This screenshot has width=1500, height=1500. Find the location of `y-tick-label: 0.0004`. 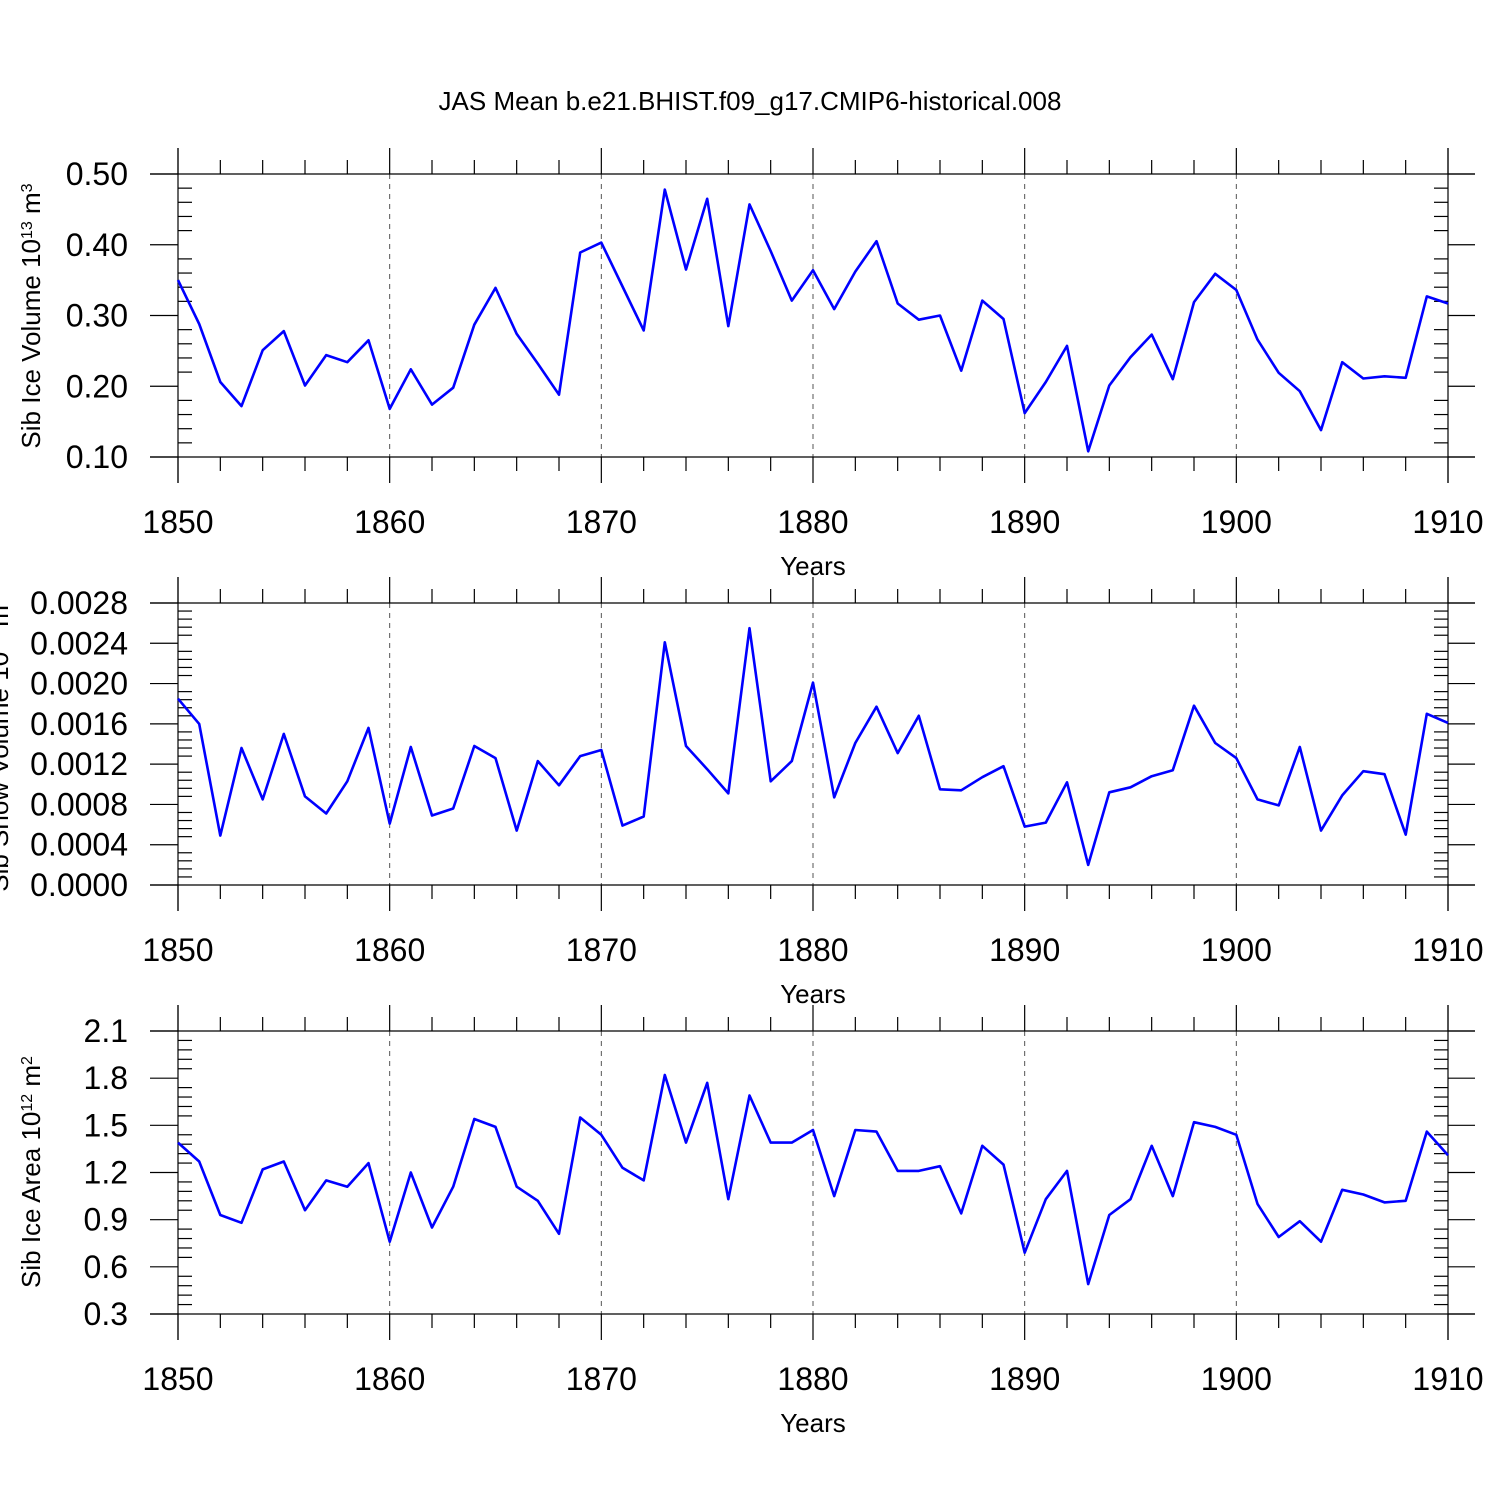

y-tick-label: 0.0004 is located at coordinates (79, 845).